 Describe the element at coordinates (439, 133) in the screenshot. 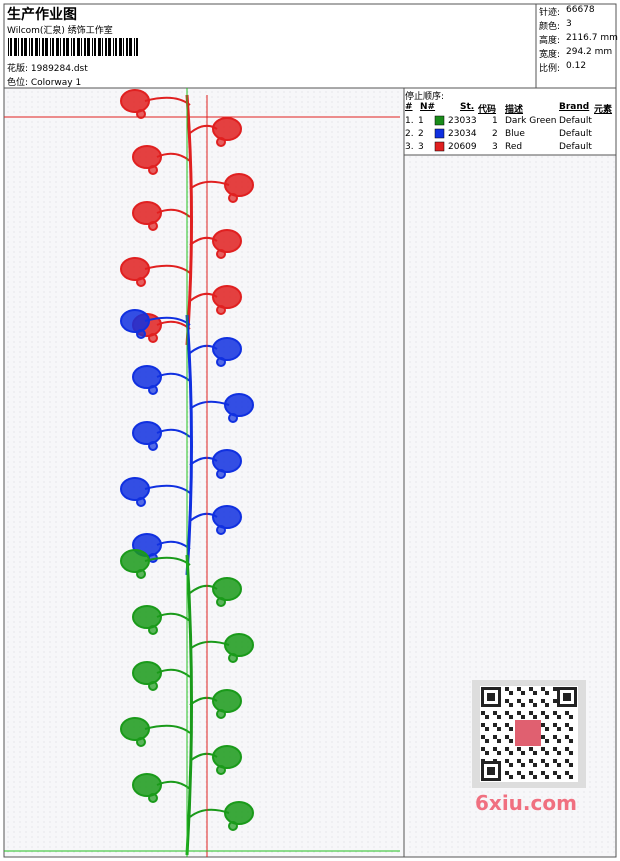

I see `swatches` at that location.